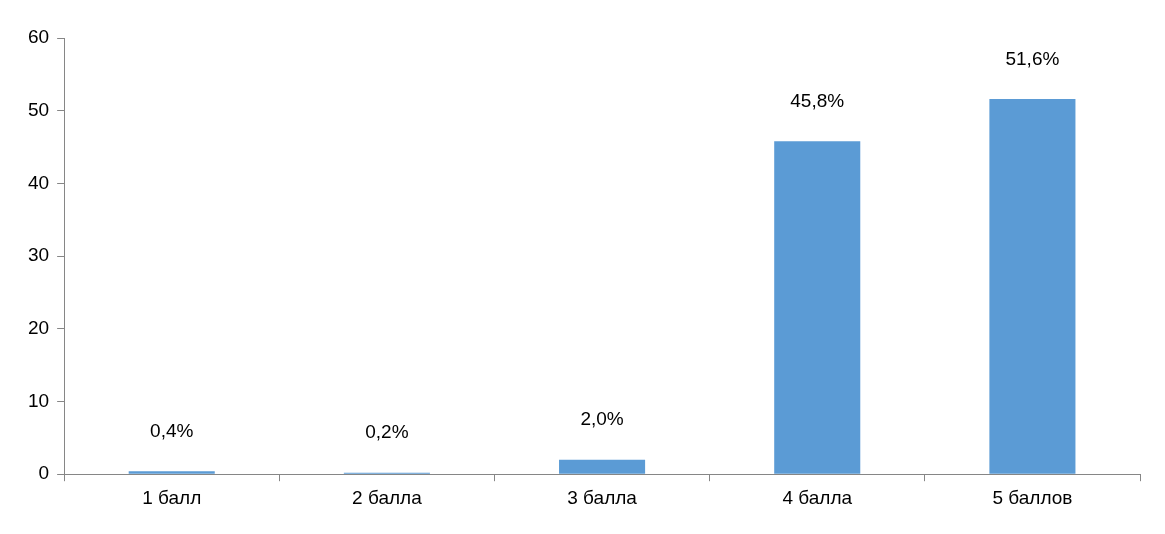  What do you see at coordinates (387, 497) in the screenshot?
I see `x-tick-label: 2 балла` at bounding box center [387, 497].